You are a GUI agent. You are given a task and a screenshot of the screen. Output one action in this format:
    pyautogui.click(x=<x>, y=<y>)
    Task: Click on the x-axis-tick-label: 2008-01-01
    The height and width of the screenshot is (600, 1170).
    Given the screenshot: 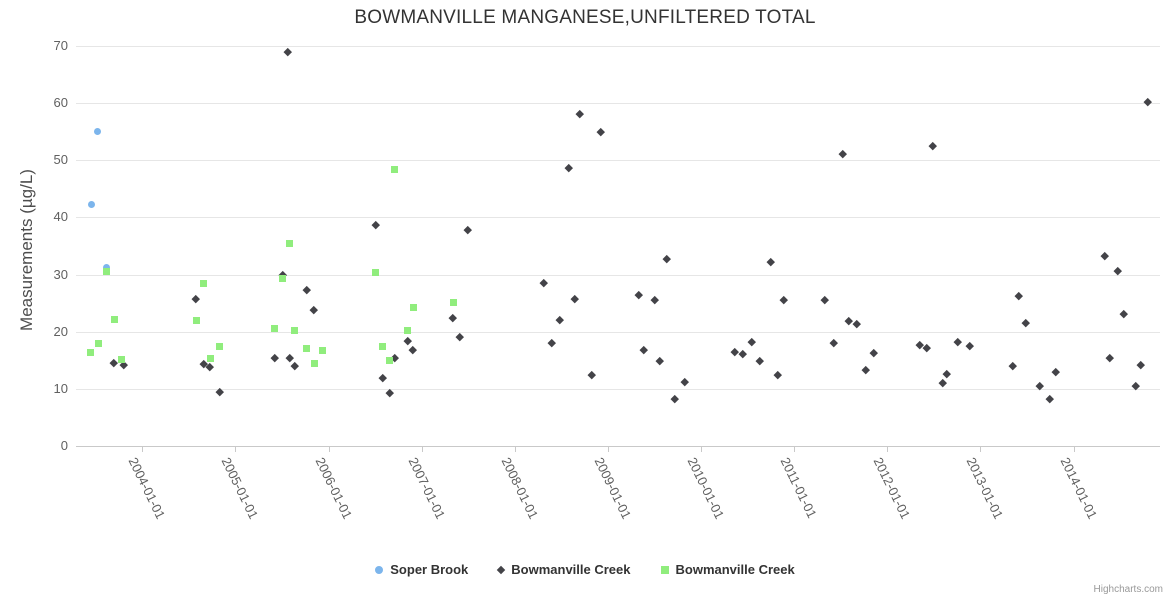 What is the action you would take?
    pyautogui.click(x=519, y=488)
    